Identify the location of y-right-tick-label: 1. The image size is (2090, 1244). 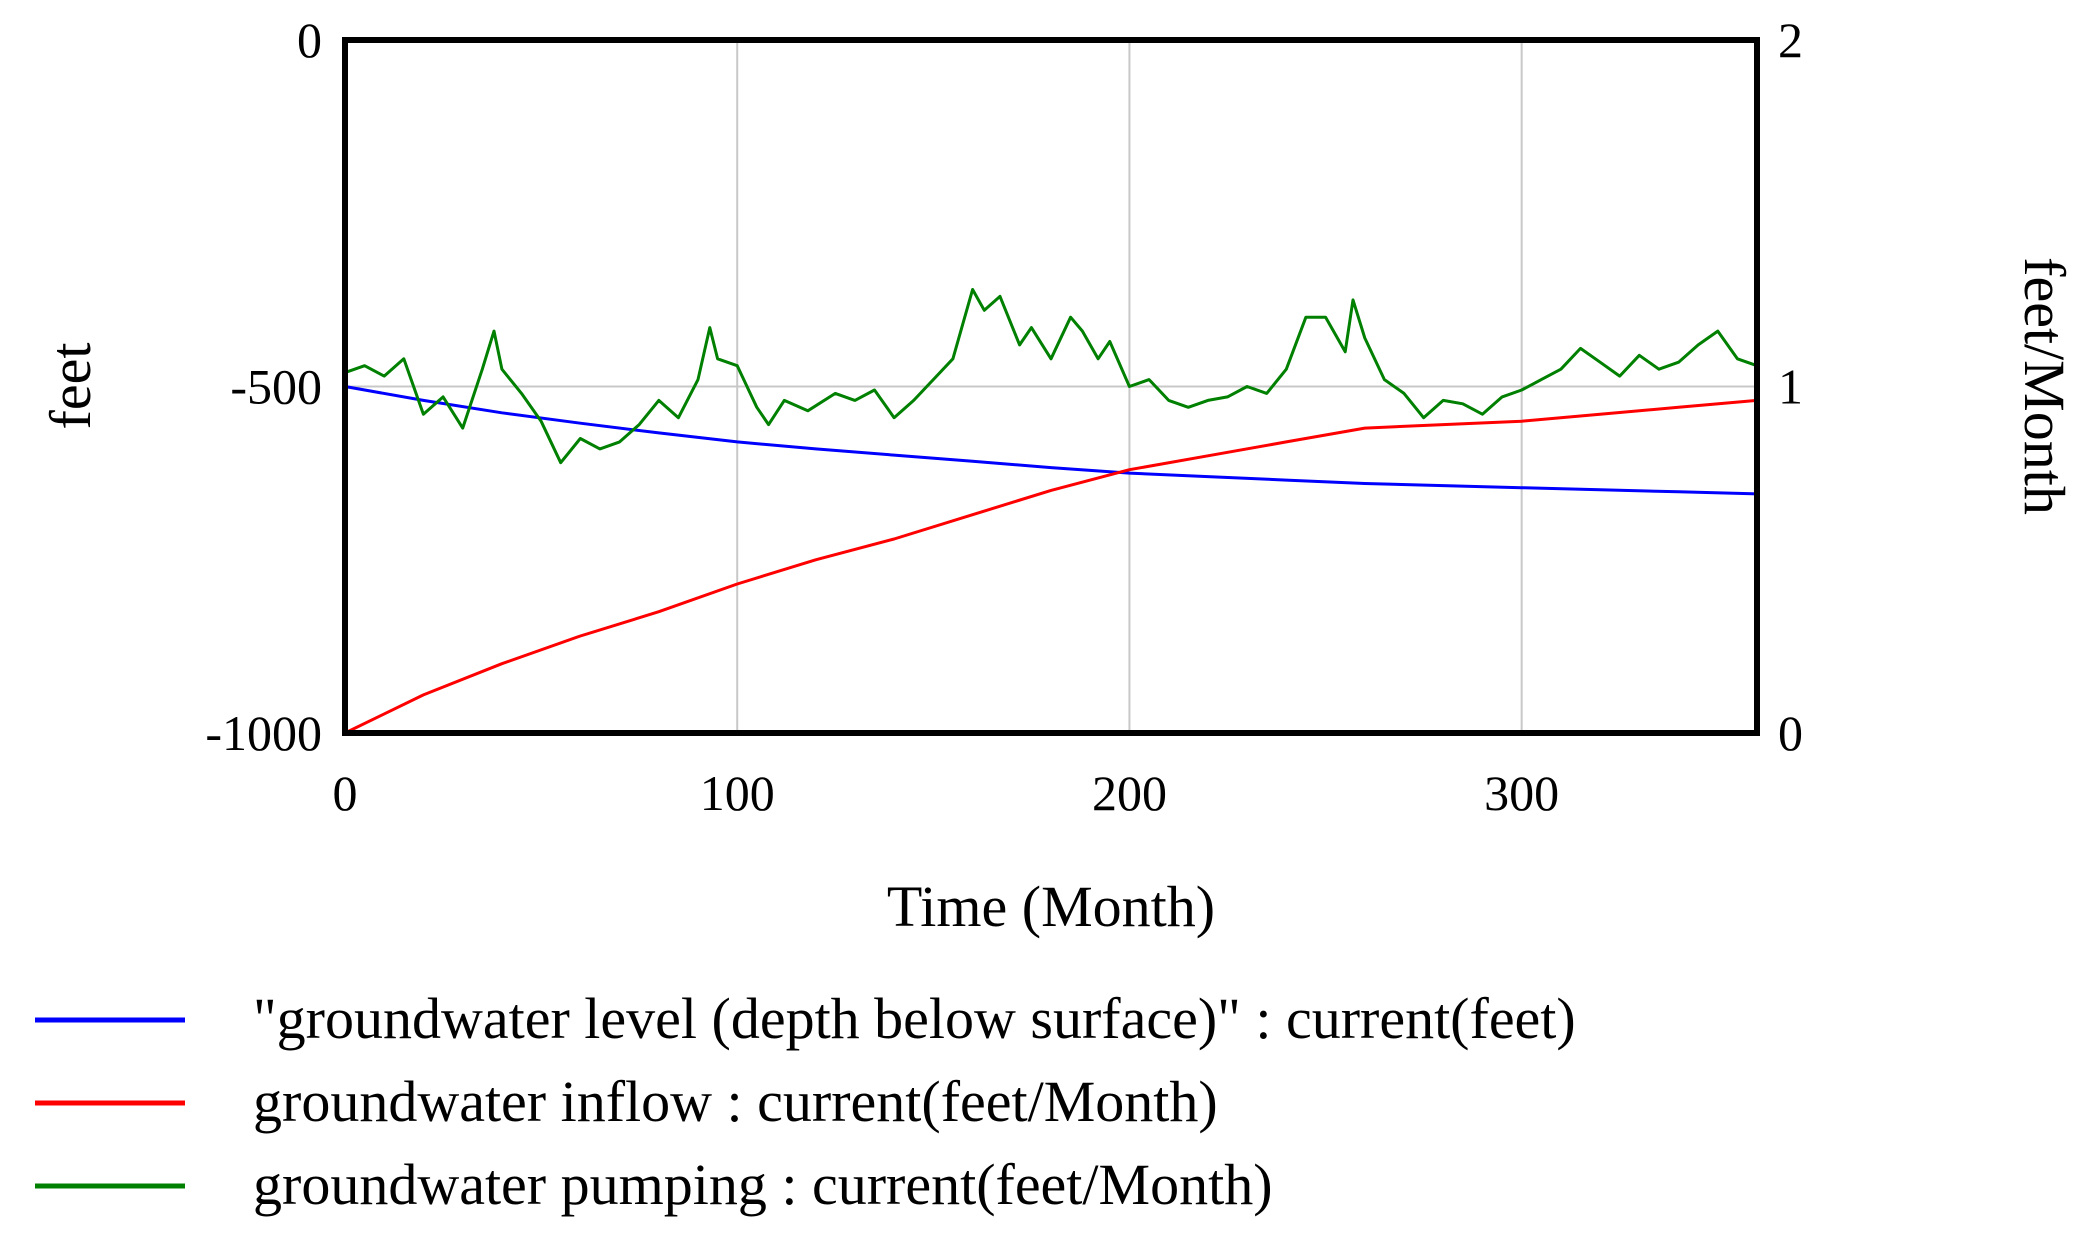
(1790, 387).